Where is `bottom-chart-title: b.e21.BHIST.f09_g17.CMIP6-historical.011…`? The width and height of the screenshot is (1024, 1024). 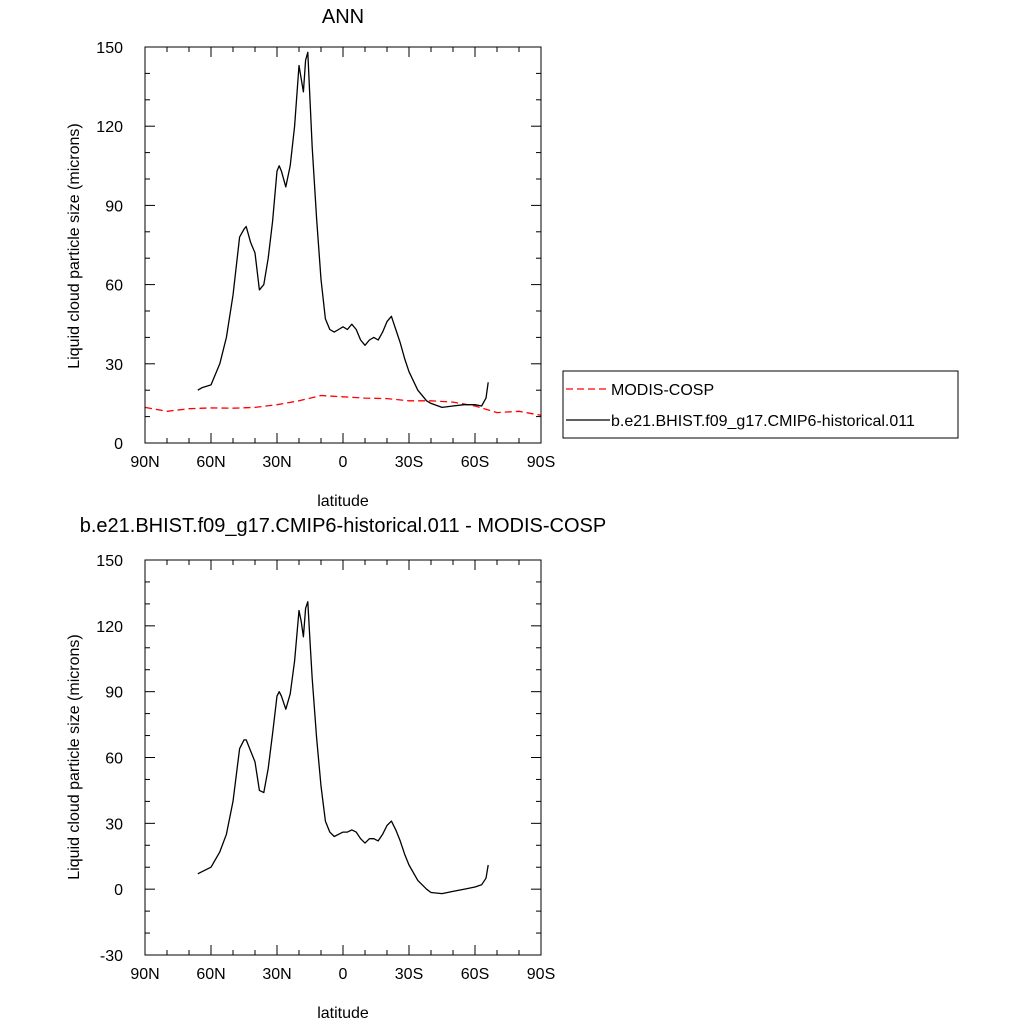 bottom-chart-title: b.e21.BHIST.f09_g17.CMIP6-historical.011… is located at coordinates (343, 526).